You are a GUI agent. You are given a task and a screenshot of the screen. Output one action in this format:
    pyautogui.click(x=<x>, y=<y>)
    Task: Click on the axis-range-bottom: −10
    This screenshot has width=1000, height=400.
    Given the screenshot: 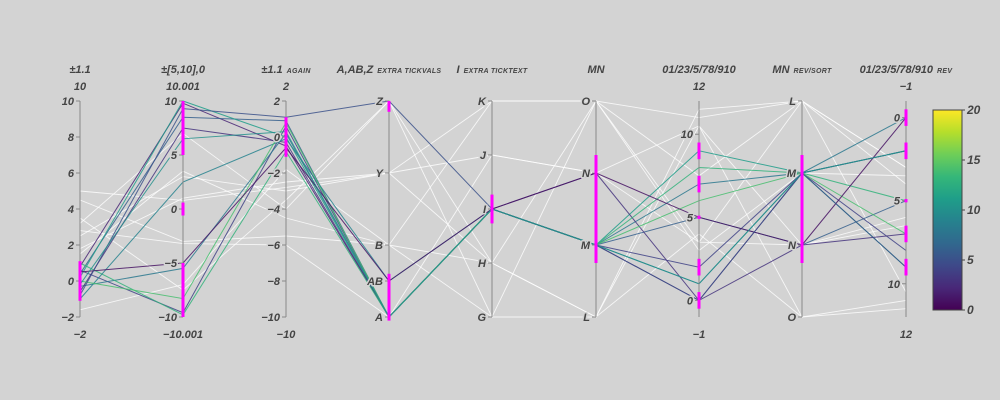 What is the action you would take?
    pyautogui.click(x=287, y=335)
    